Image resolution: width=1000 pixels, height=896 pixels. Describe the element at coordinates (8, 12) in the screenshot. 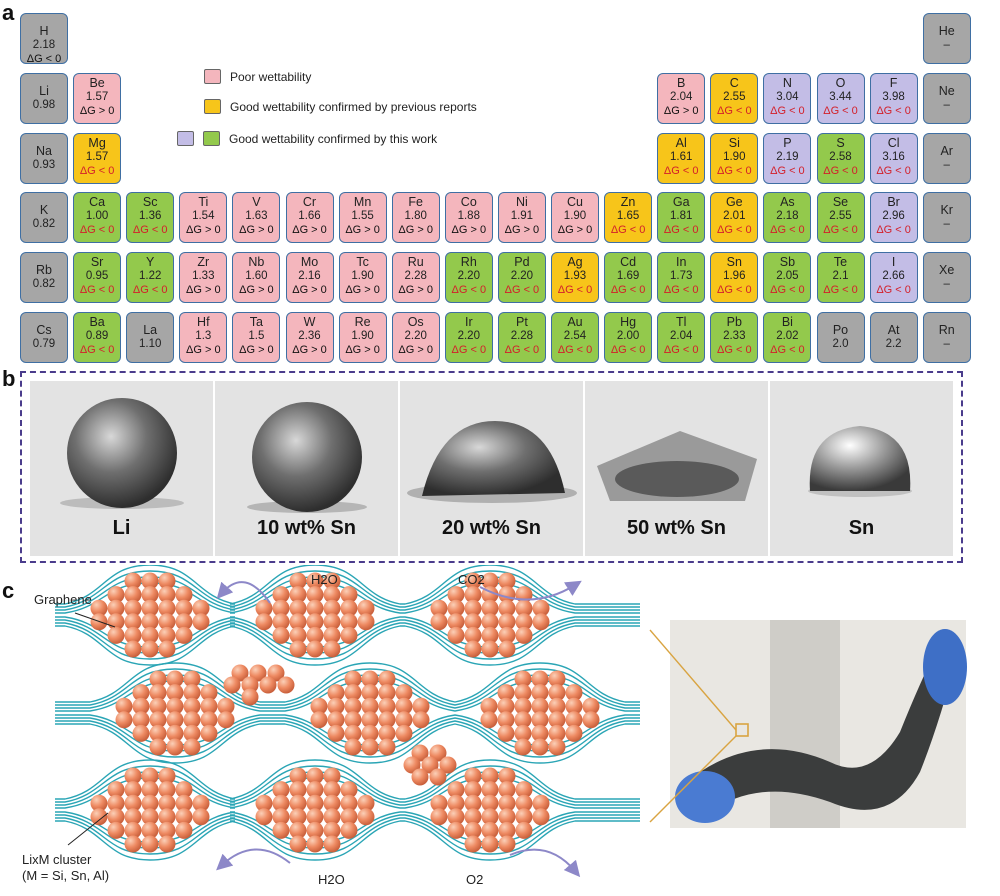

I see `panel-a-letter: a` at that location.